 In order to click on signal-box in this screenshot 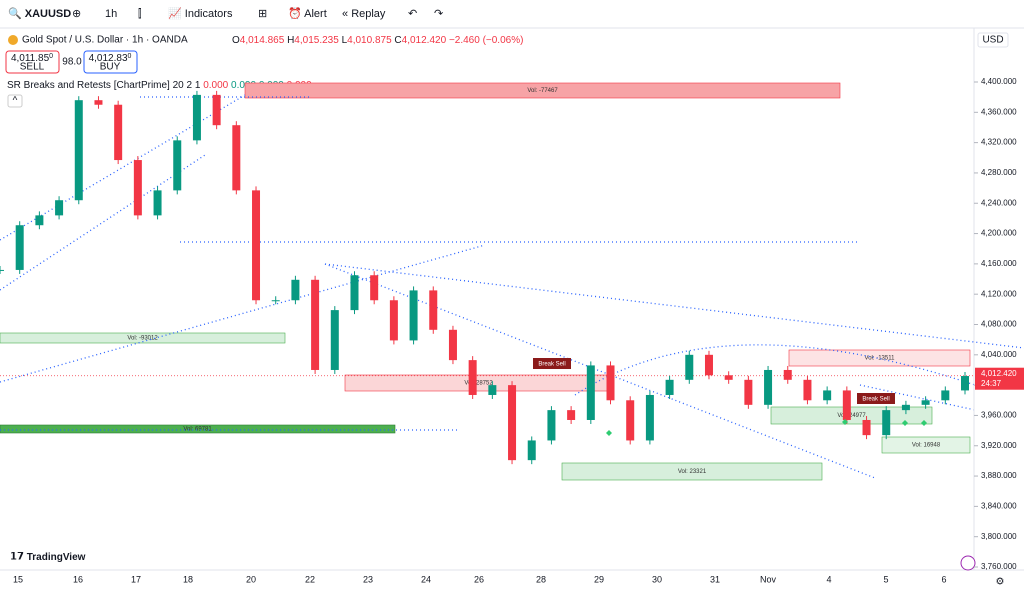, I will do `click(876, 398)`.